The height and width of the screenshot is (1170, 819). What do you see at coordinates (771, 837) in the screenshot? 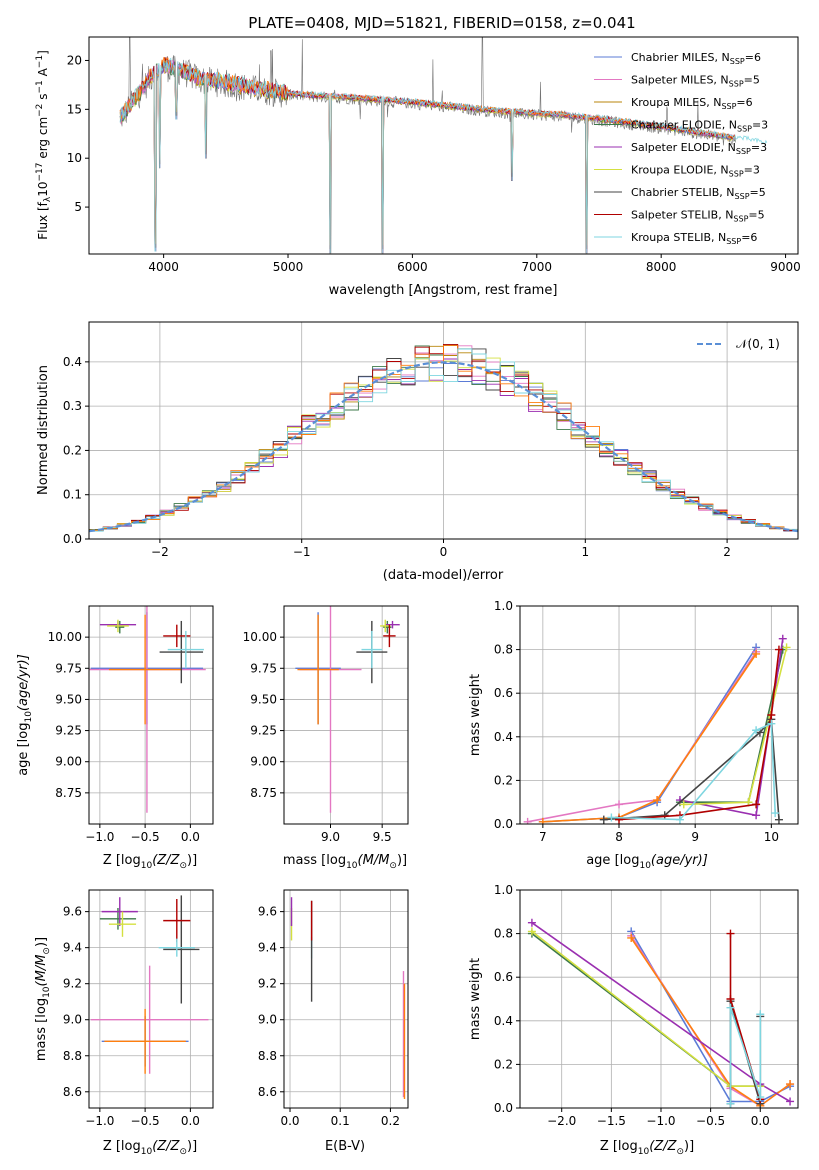
I see `x-tick-label: 10` at bounding box center [771, 837].